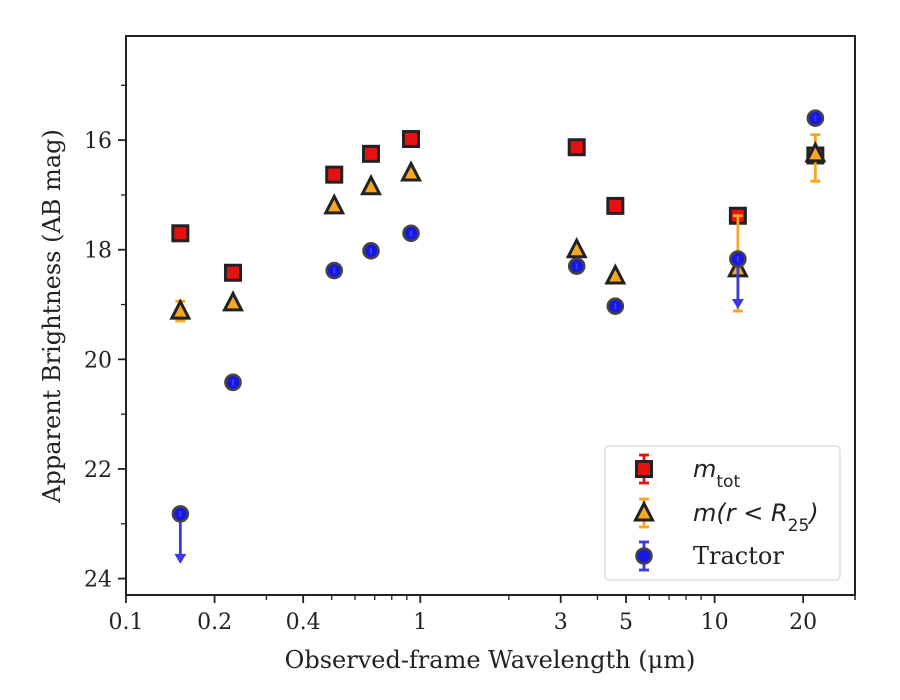  Describe the element at coordinates (644, 511) in the screenshot. I see `legend-marker-triangle` at that location.